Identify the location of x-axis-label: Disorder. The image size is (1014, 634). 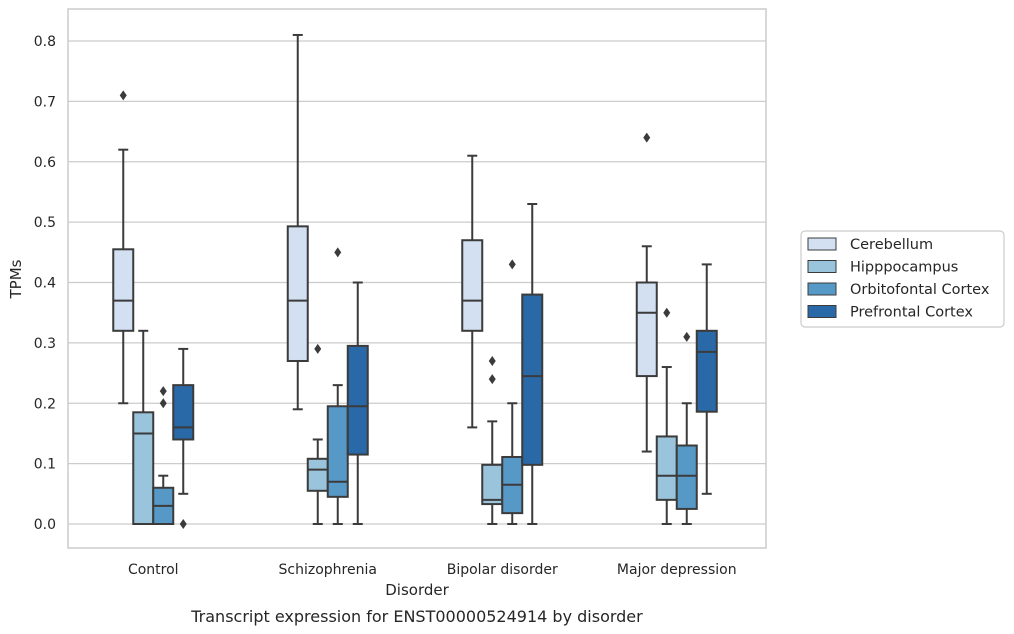
(417, 590).